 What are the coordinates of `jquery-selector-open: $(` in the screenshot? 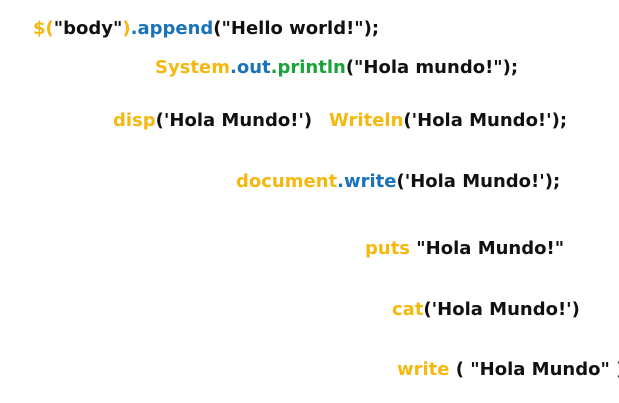 It's located at (43, 28).